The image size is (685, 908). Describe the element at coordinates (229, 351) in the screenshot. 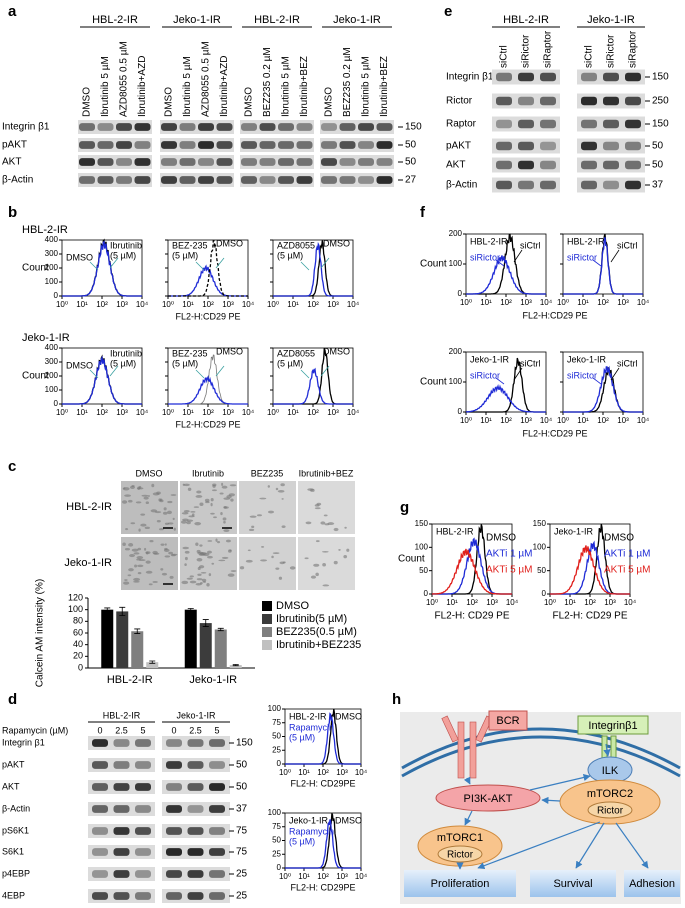

I see `annotation: DMSO` at that location.